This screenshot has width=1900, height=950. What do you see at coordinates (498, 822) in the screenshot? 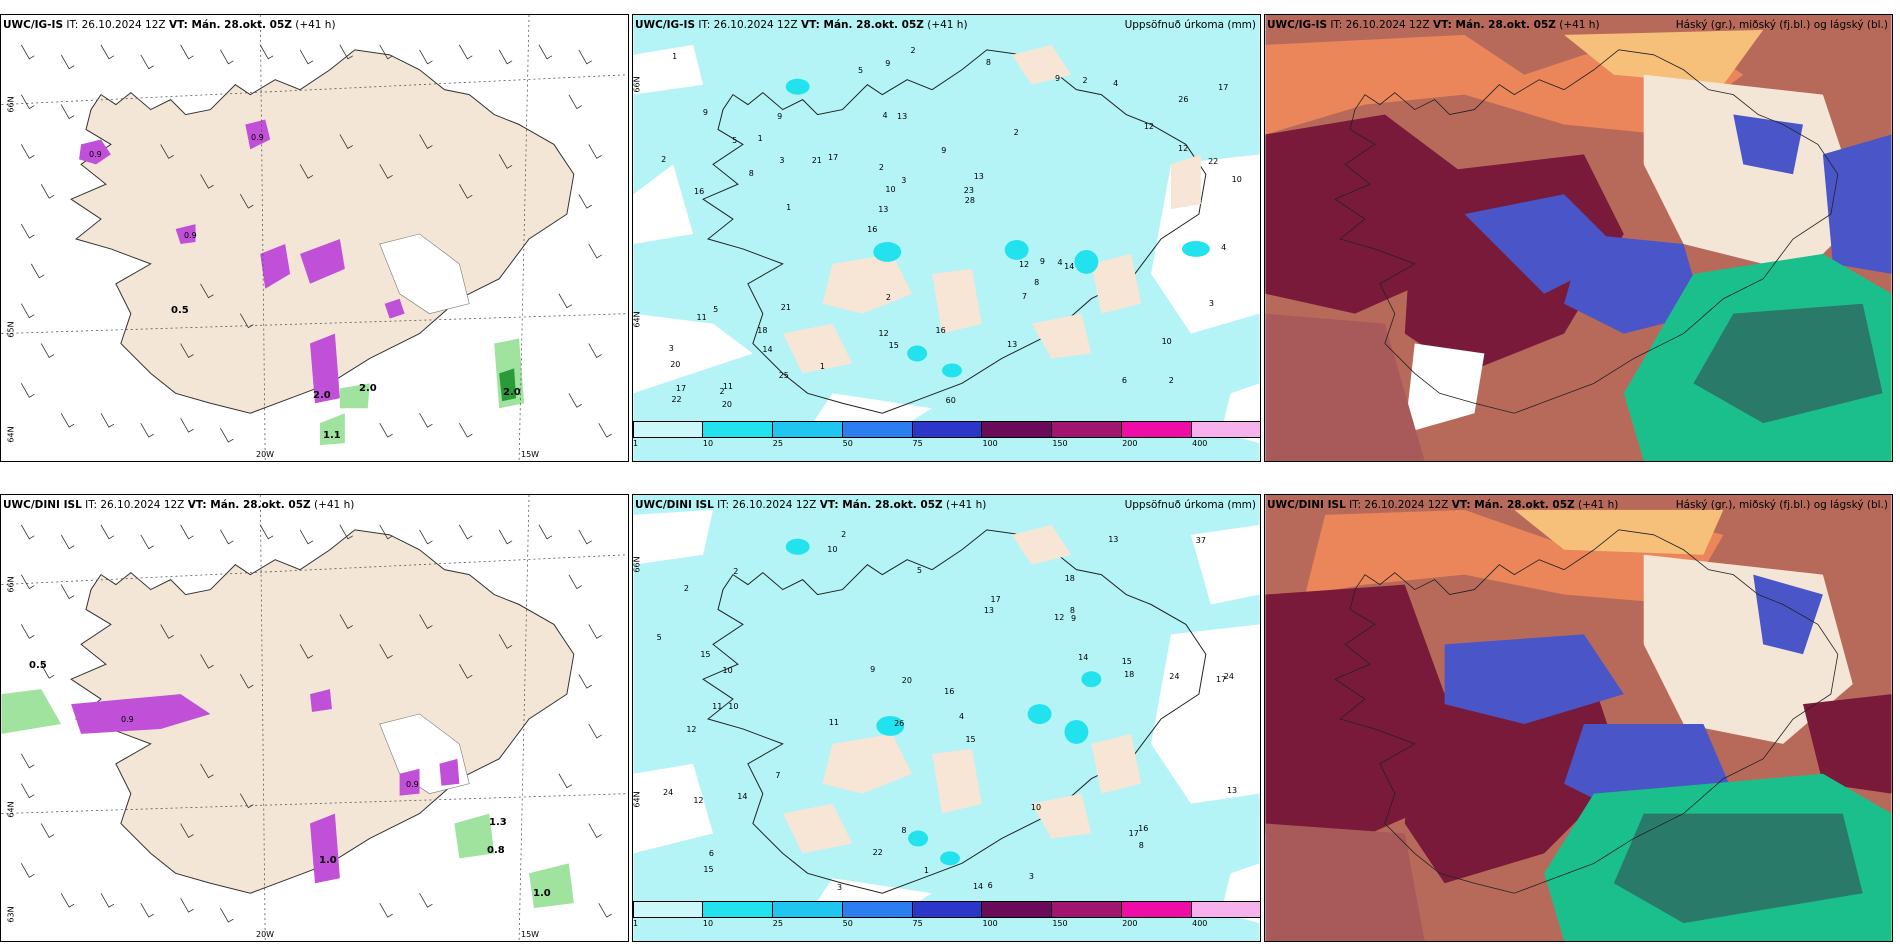
I see `precip-annotation: 1.3` at bounding box center [498, 822].